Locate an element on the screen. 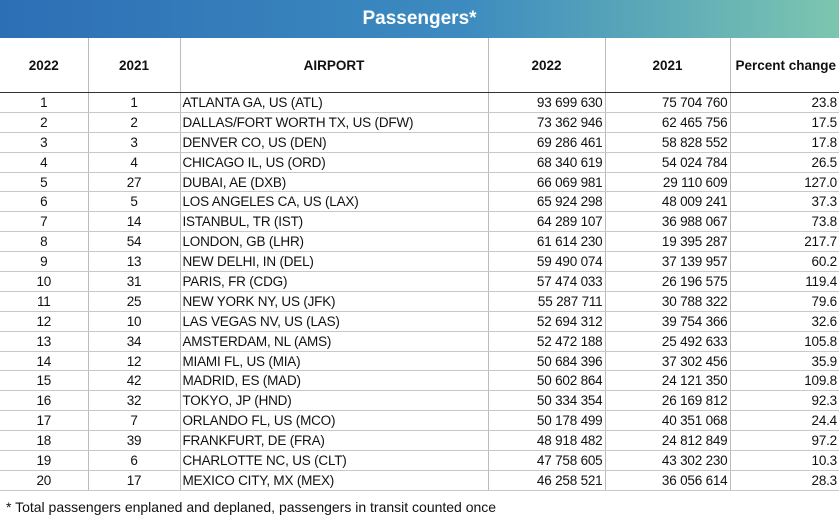 The width and height of the screenshot is (839, 525). table-cell: 39 is located at coordinates (134, 441).